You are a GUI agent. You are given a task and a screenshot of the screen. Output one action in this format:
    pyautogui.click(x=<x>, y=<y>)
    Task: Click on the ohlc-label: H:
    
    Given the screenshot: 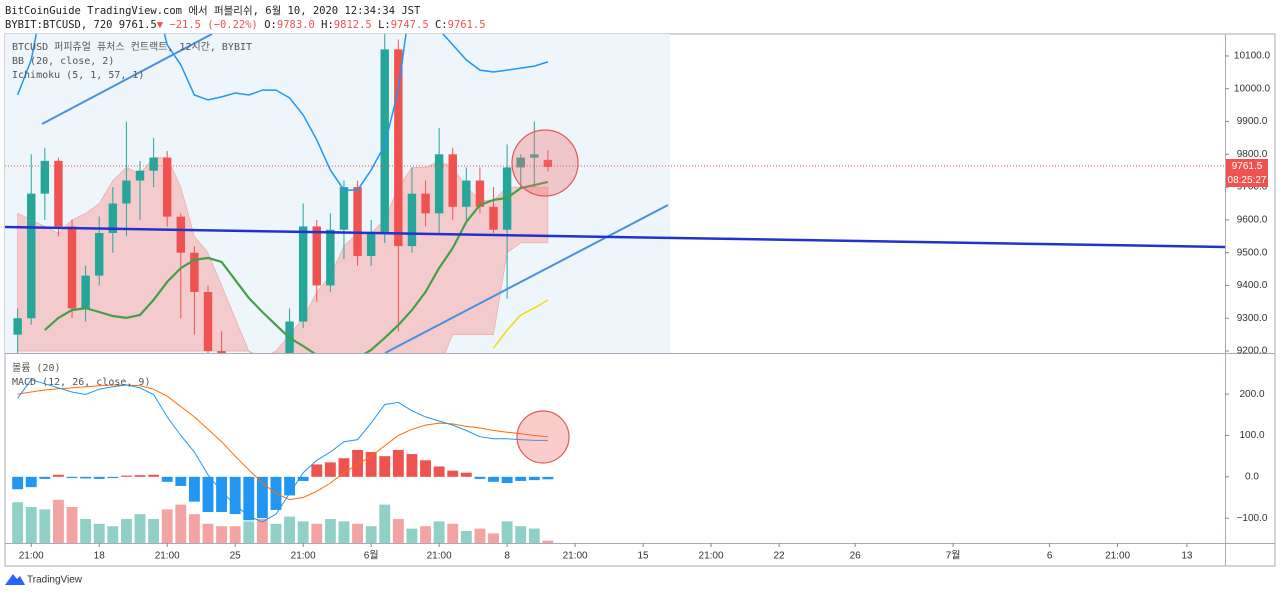 What is the action you would take?
    pyautogui.click(x=327, y=25)
    